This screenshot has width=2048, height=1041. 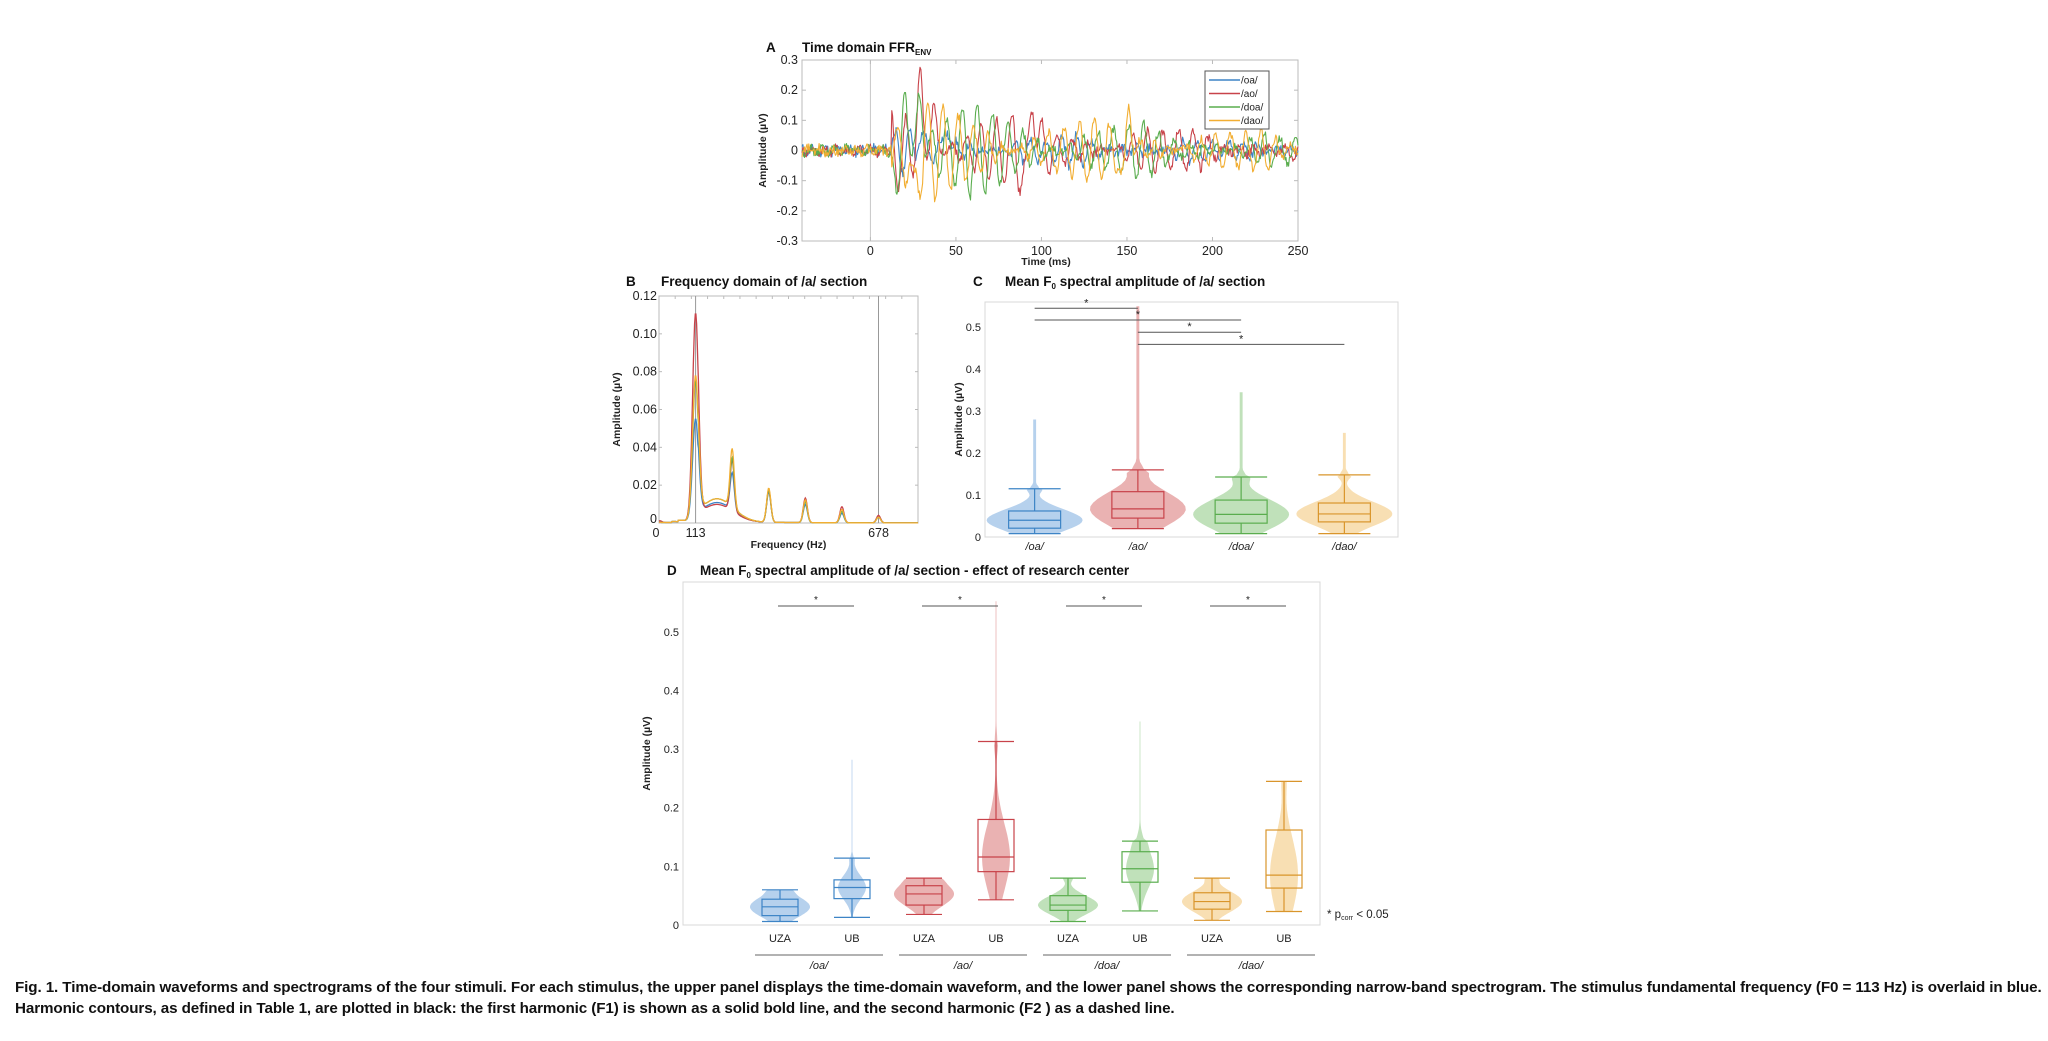 What do you see at coordinates (870, 251) in the screenshot?
I see `x-tick-label: 0` at bounding box center [870, 251].